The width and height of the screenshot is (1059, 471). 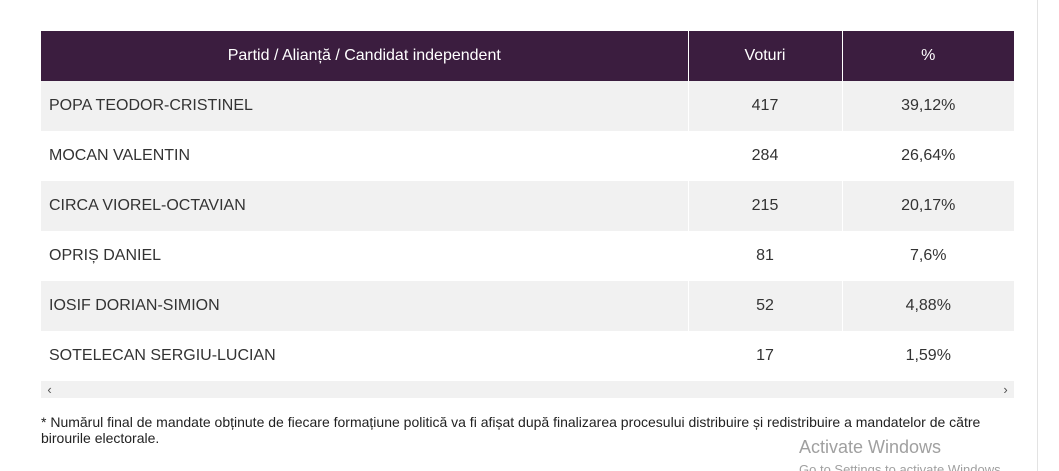 What do you see at coordinates (765, 206) in the screenshot?
I see `vote-count: 215` at bounding box center [765, 206].